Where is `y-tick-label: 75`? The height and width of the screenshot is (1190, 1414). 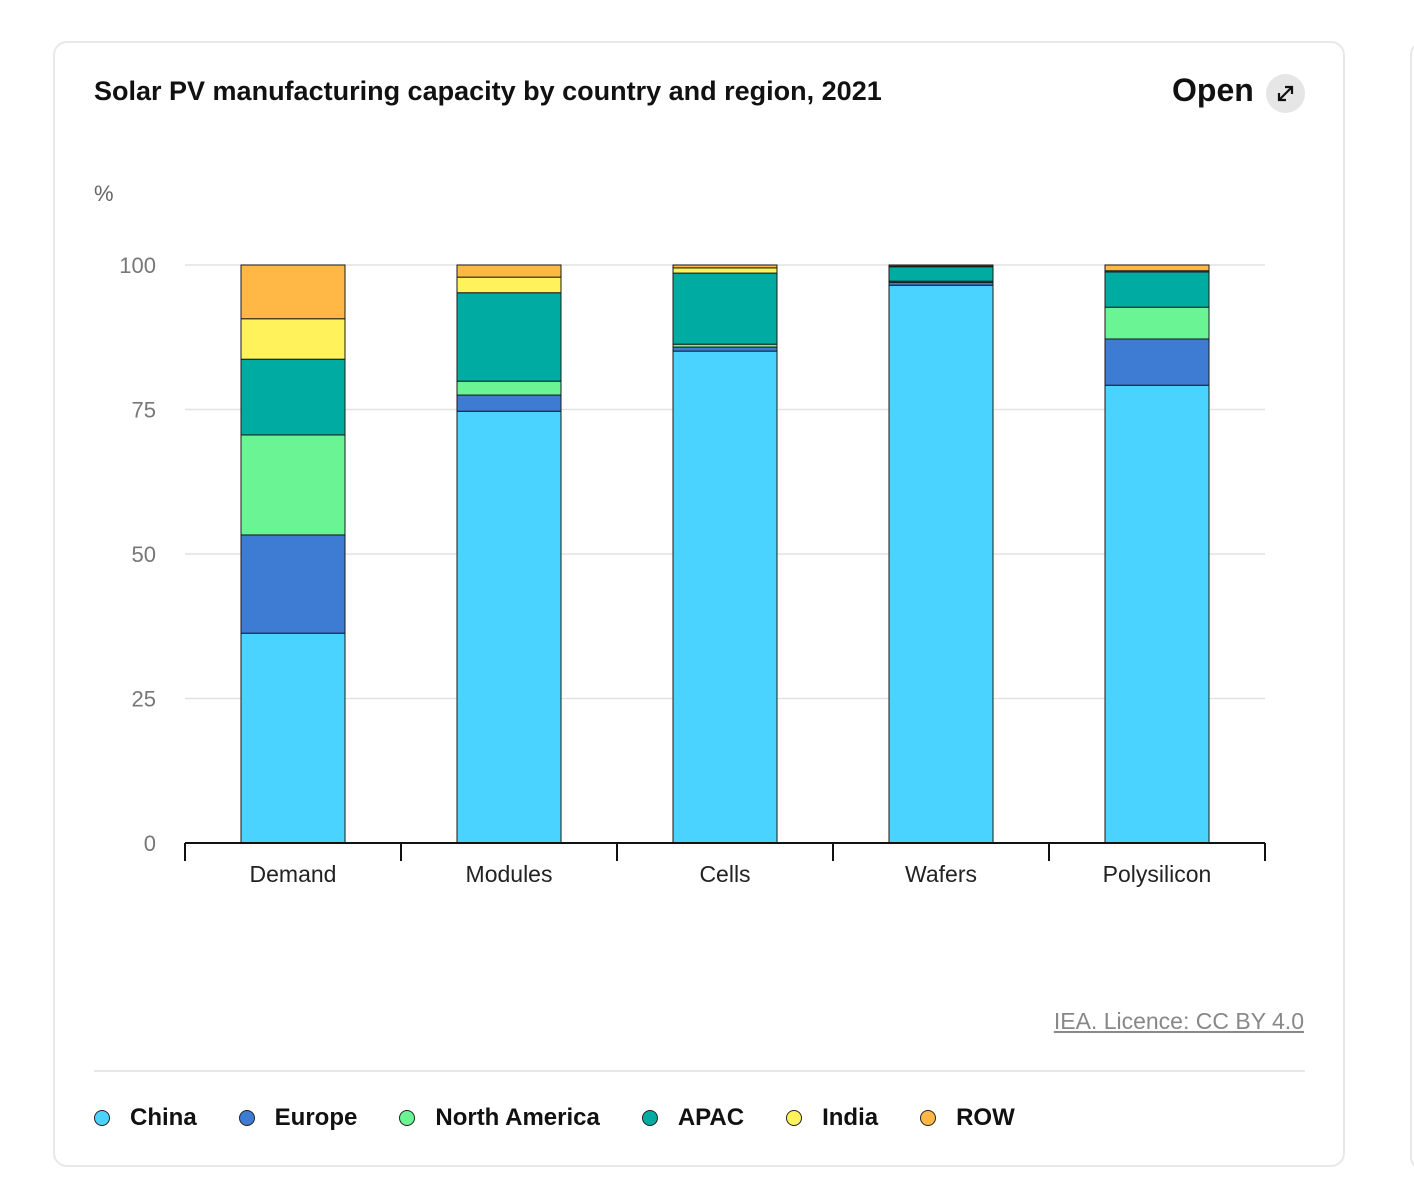
y-tick-label: 75 is located at coordinates (144, 410).